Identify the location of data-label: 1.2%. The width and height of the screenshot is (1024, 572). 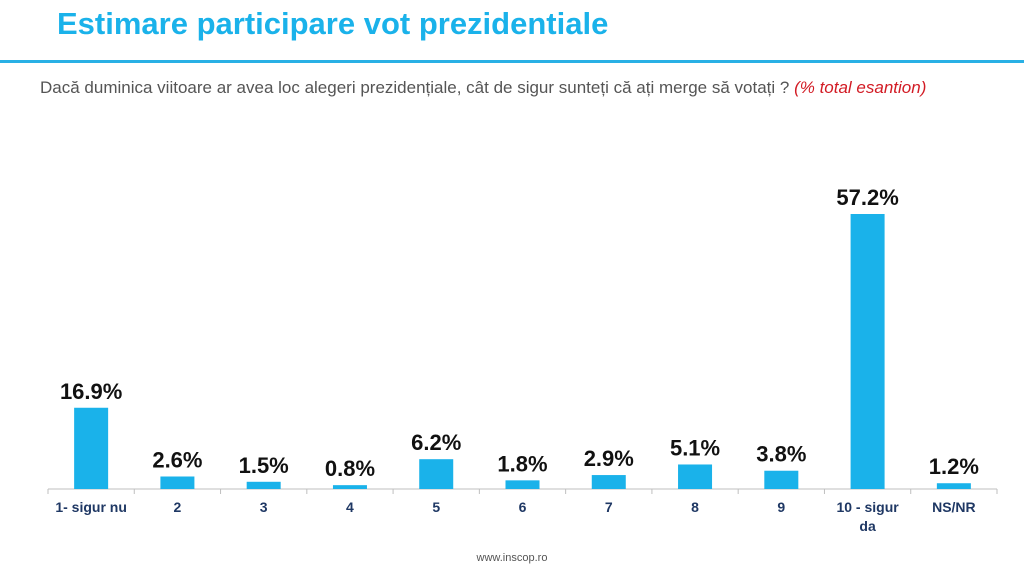
(954, 466).